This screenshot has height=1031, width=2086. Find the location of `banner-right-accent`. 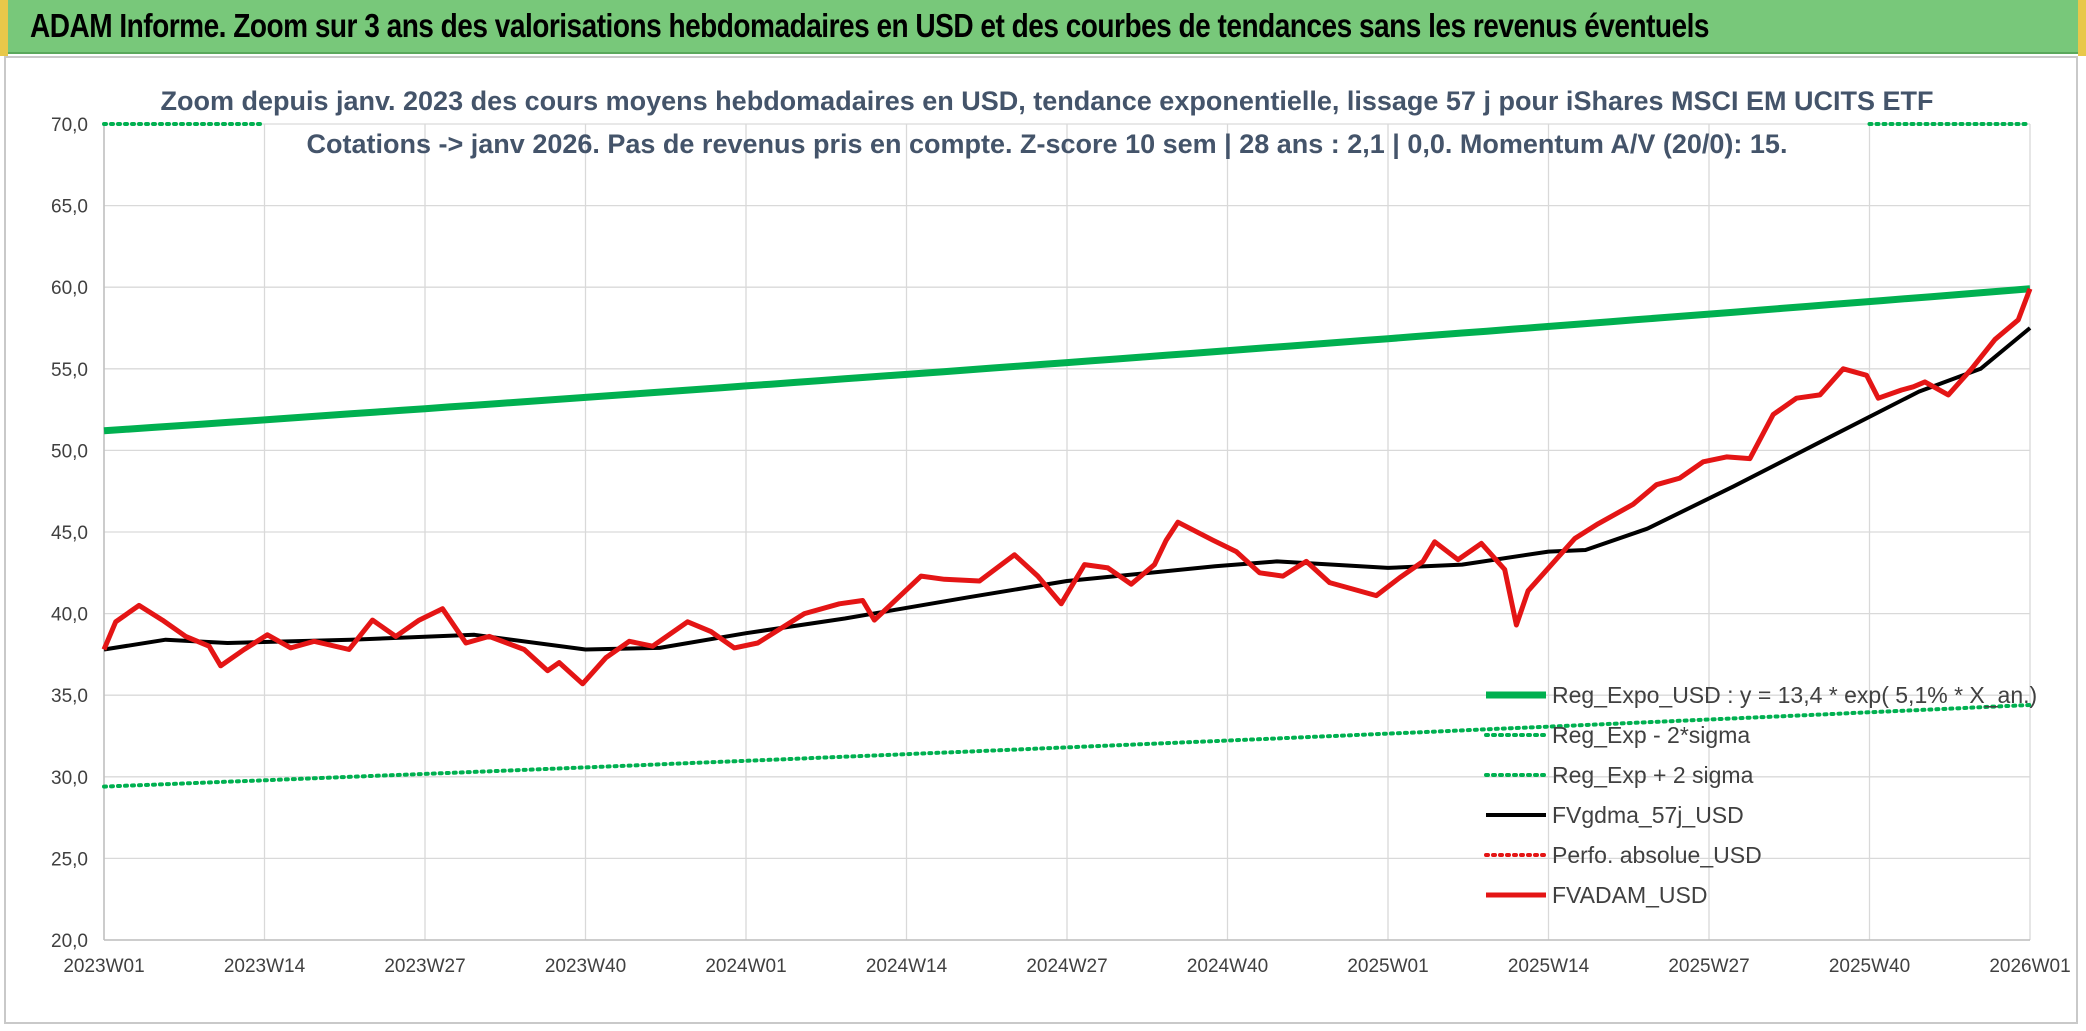

banner-right-accent is located at coordinates (2082, 28).